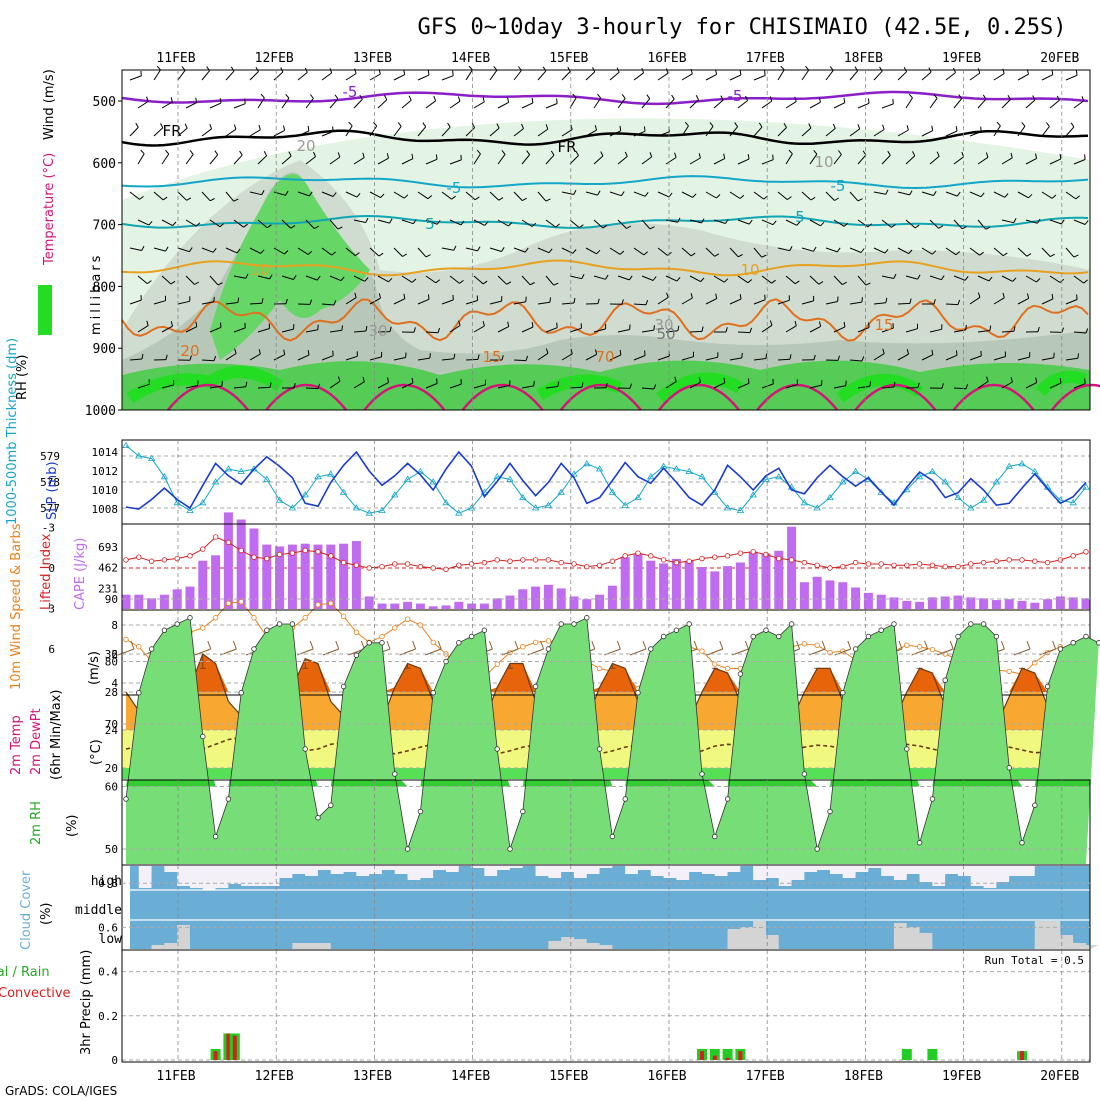  I want to click on surface-wind-feather, so click(823, 645).